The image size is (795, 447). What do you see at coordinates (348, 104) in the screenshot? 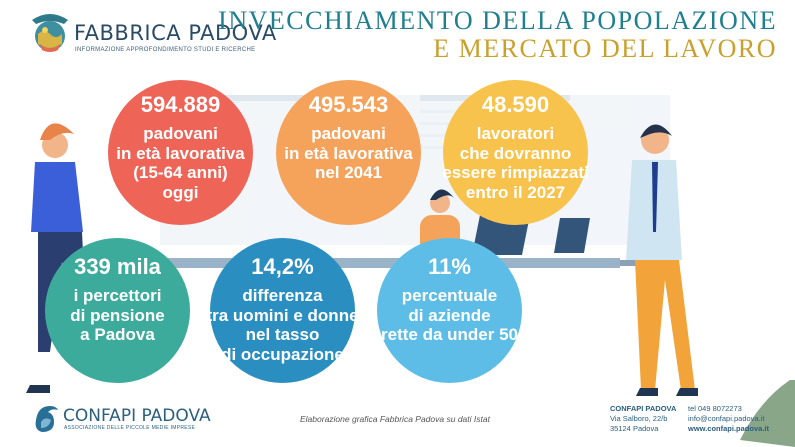
I see `stat-value: 495.543` at bounding box center [348, 104].